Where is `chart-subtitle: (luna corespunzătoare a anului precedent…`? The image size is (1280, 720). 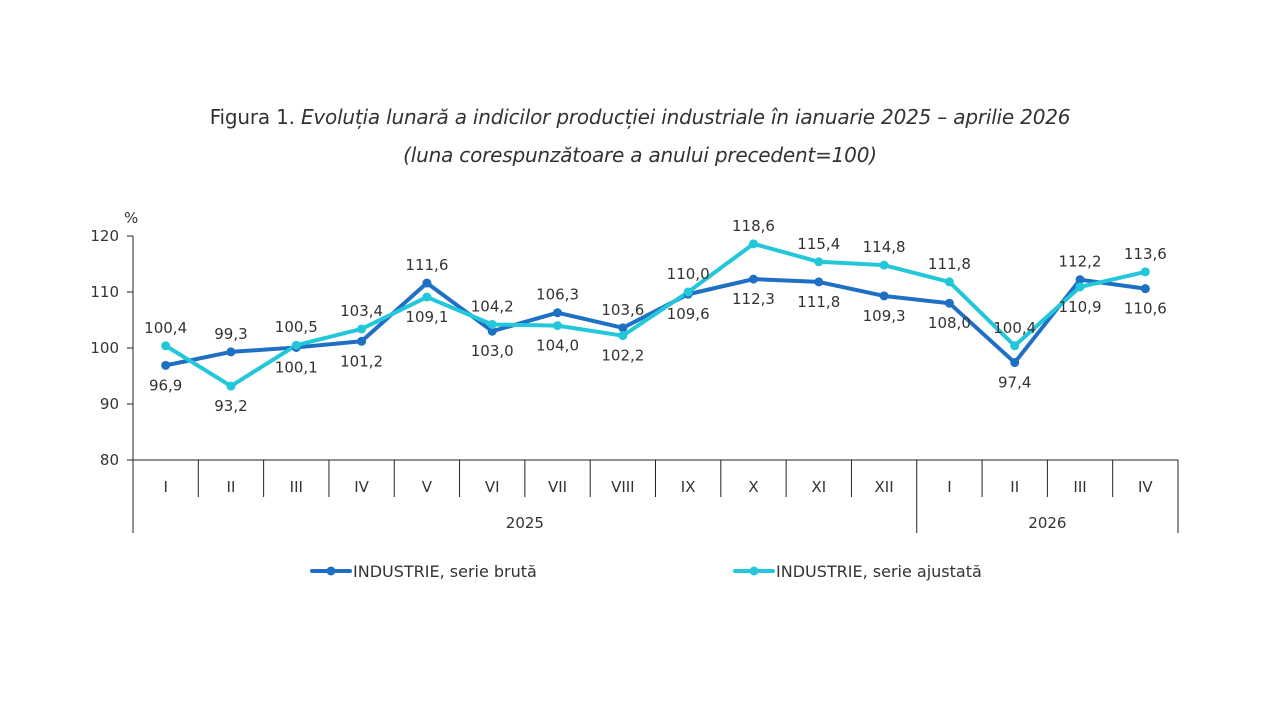
chart-subtitle: (luna corespunzătoare a anului precedent… is located at coordinates (640, 155).